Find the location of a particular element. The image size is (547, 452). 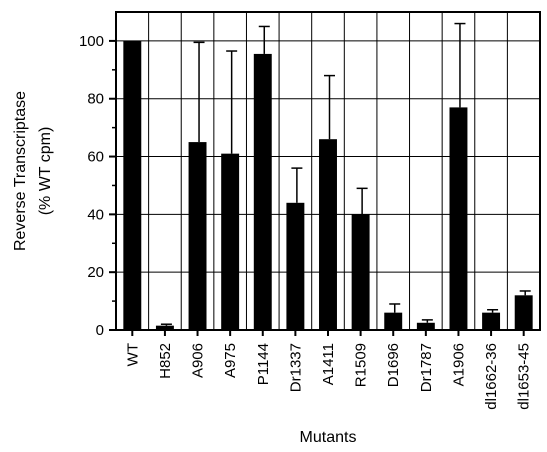

x-axis-title: Mutants is located at coordinates (328, 437).